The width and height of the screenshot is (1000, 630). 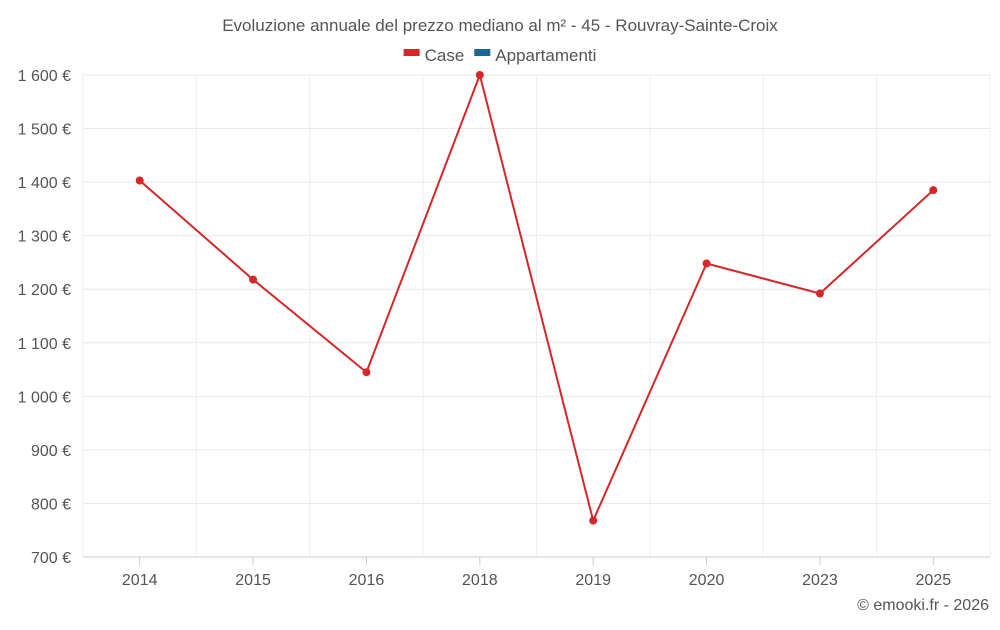 What do you see at coordinates (44, 290) in the screenshot?
I see `y-tick-label: 1 200 €` at bounding box center [44, 290].